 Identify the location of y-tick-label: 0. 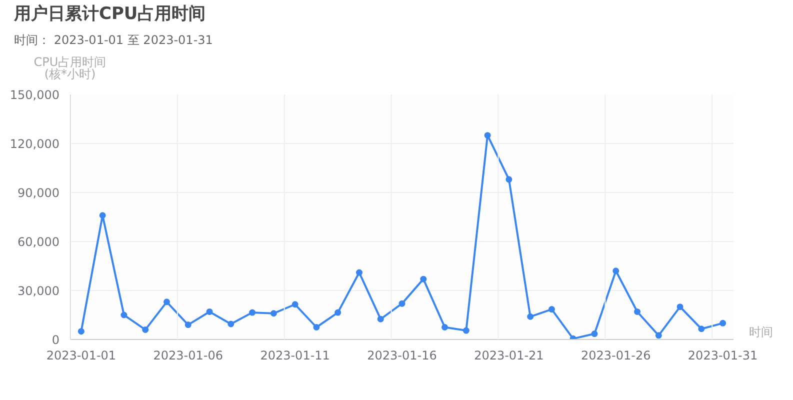
(56, 340).